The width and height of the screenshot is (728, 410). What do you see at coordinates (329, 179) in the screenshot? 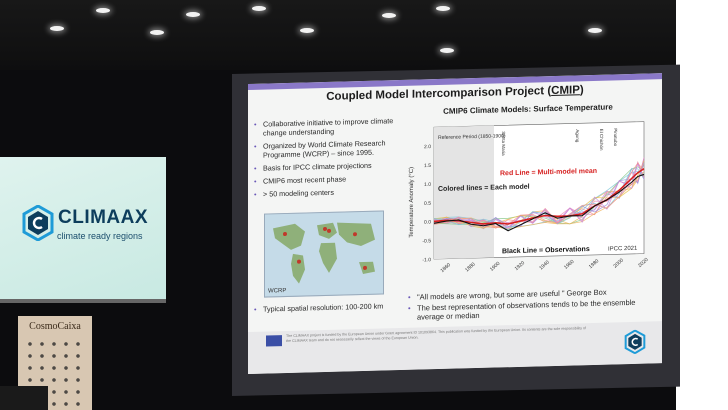
I see `bullet-item: CMIP6 most recent phase` at bounding box center [329, 179].